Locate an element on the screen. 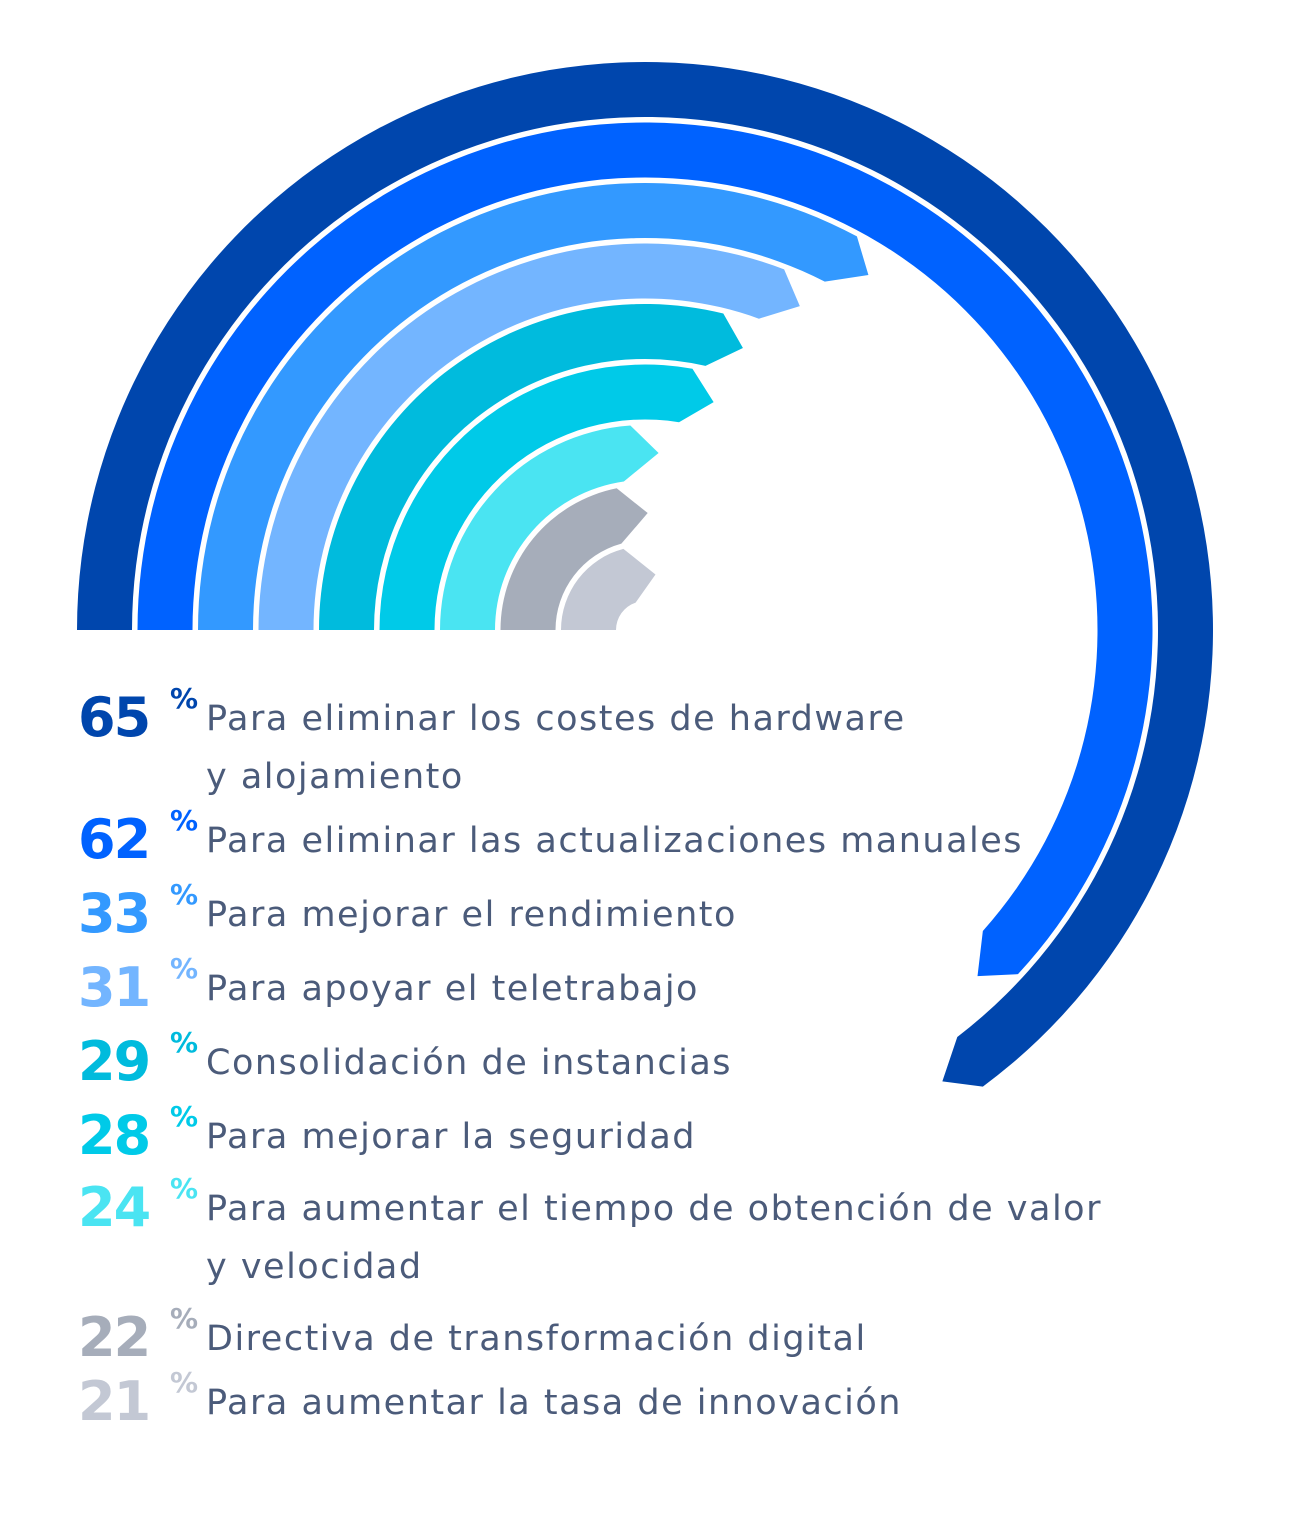 The width and height of the screenshot is (1304, 1522). legend-label: Para aumentar la tasa de innovación is located at coordinates (554, 1403).